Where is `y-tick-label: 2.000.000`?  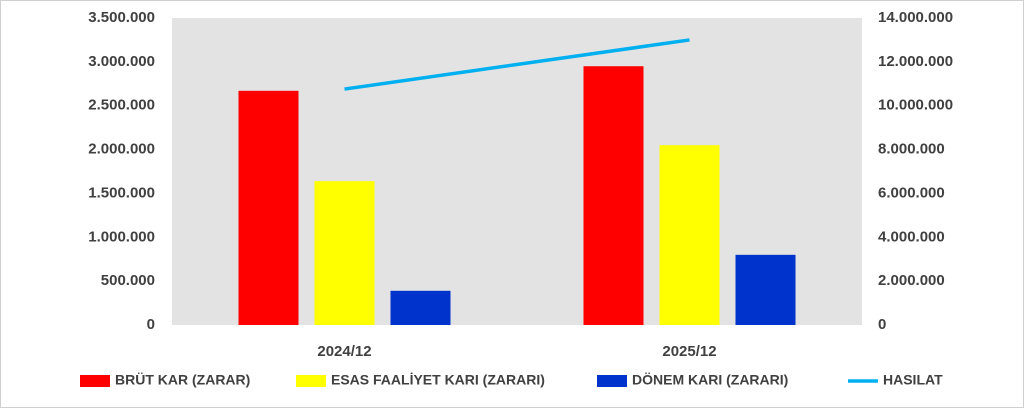
y-tick-label: 2.000.000 is located at coordinates (121, 149).